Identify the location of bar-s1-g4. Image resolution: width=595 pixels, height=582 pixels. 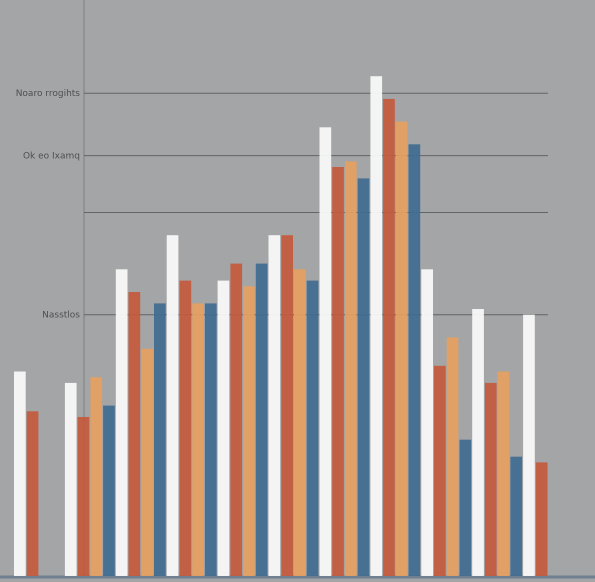
(172, 405).